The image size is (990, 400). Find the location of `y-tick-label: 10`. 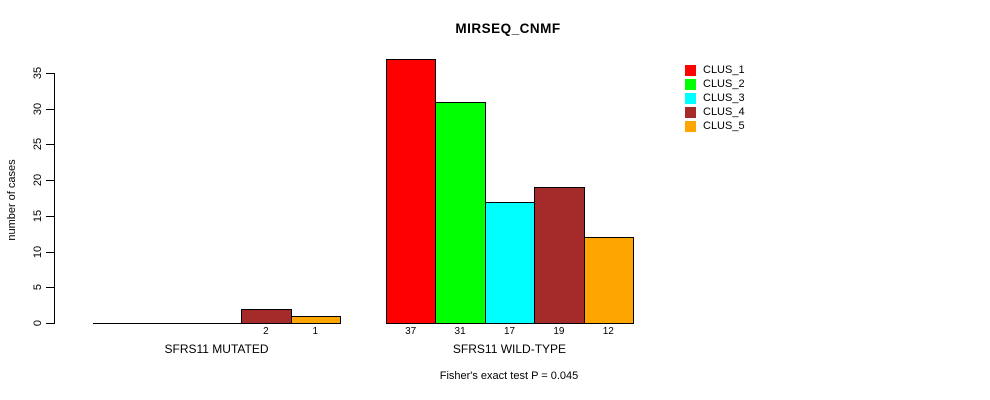

y-tick-label: 10 is located at coordinates (38, 252).